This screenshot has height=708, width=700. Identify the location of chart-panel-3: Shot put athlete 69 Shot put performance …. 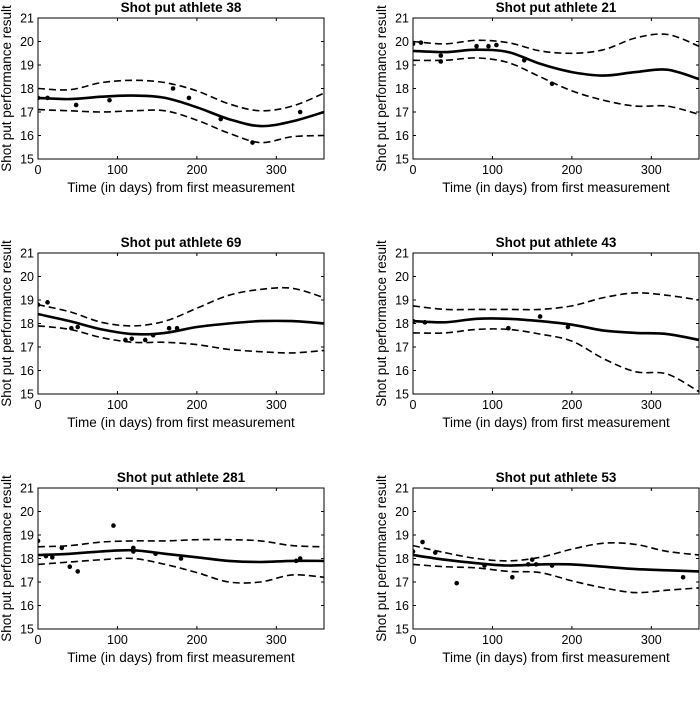
(162, 332).